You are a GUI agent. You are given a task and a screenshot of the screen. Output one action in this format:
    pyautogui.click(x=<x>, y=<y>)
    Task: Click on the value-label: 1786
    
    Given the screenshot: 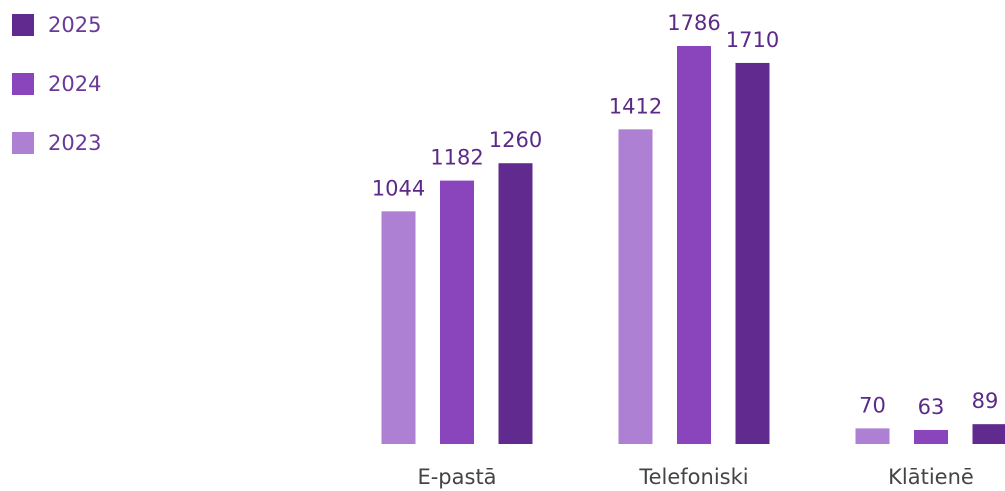 What is the action you would take?
    pyautogui.click(x=693, y=23)
    